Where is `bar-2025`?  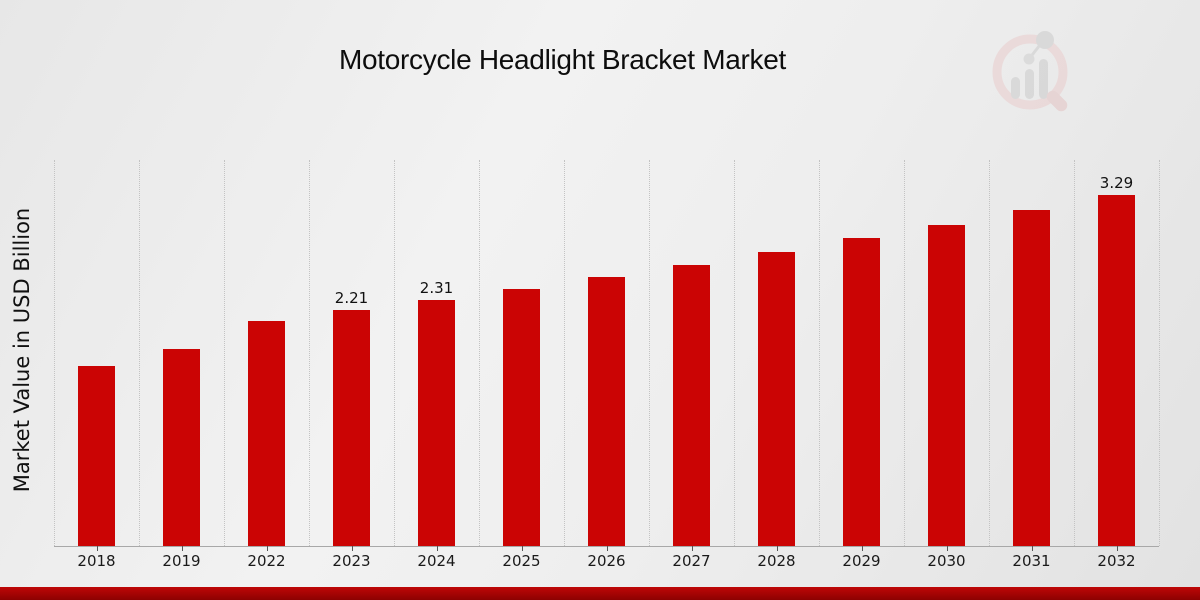
bar-2025 is located at coordinates (521, 417).